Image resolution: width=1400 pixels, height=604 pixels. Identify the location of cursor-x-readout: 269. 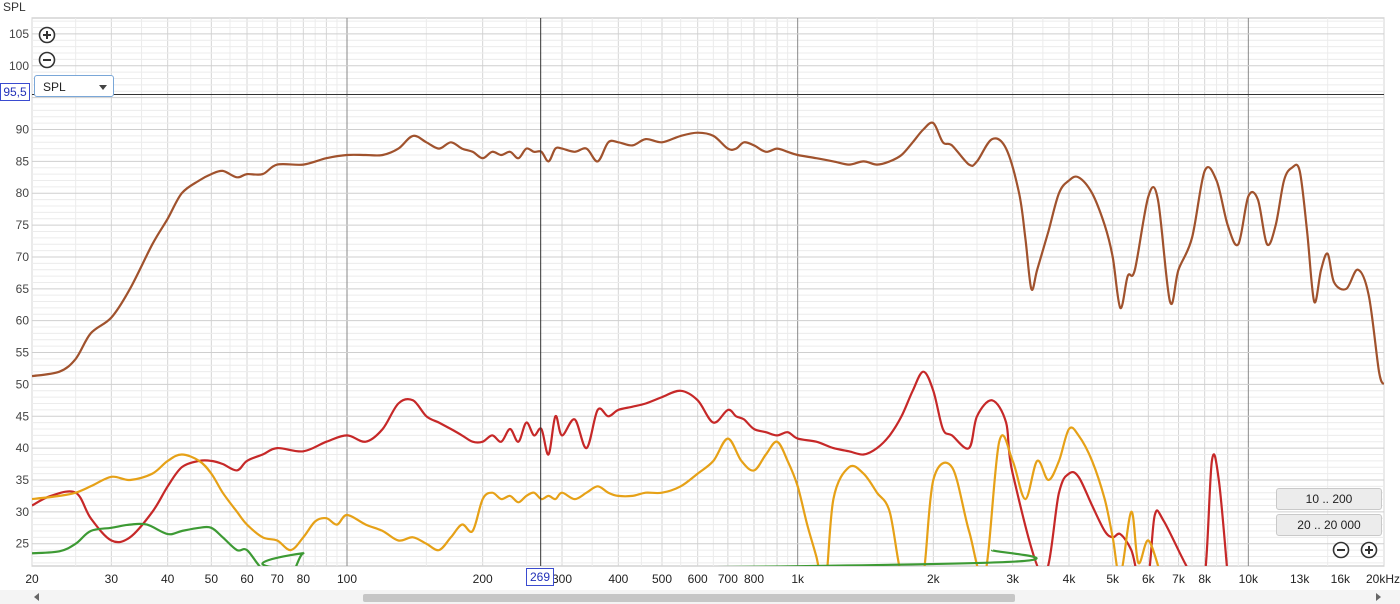
(540, 577).